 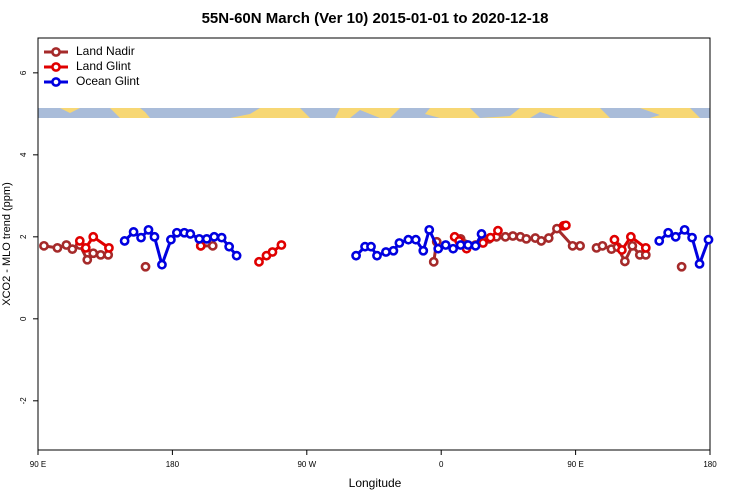 What do you see at coordinates (374, 113) in the screenshot?
I see `map-strip` at bounding box center [374, 113].